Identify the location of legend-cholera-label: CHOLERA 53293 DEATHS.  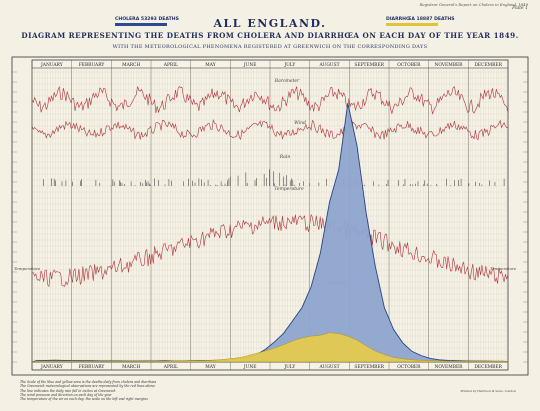
(147, 19).